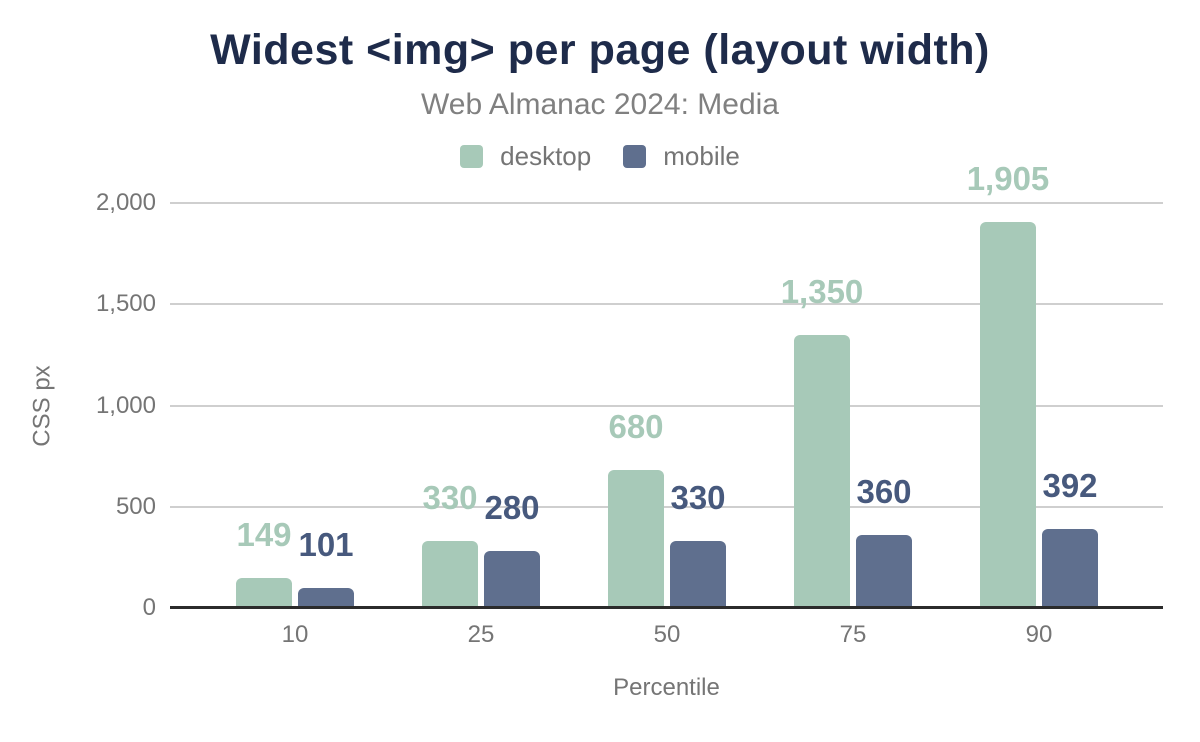  What do you see at coordinates (264, 534) in the screenshot?
I see `value-label-desktop-p10: 149` at bounding box center [264, 534].